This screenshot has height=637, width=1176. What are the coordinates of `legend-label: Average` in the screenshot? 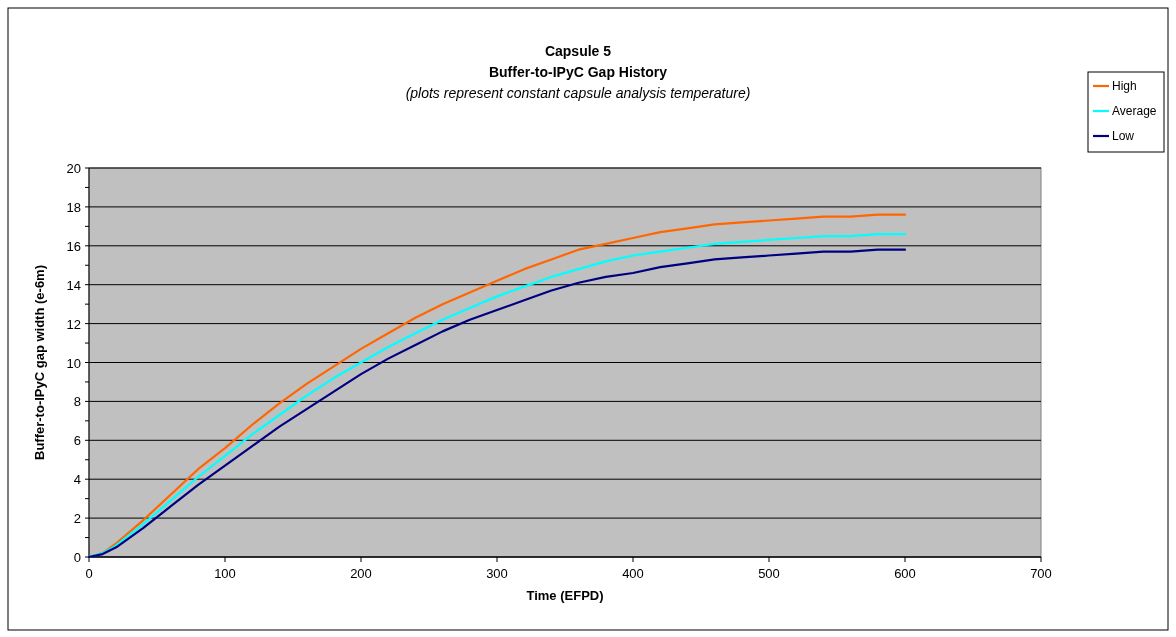 It's located at (1134, 111).